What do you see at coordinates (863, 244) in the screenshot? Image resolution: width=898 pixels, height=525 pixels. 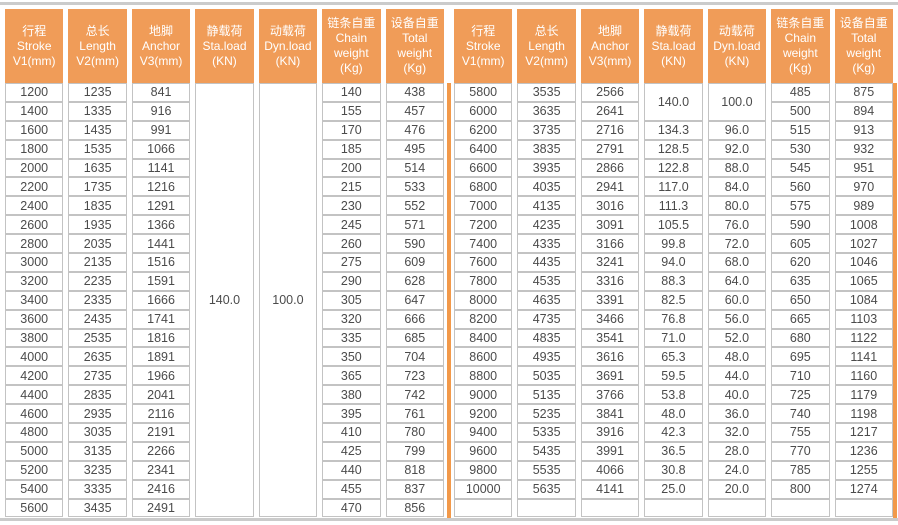 I see `table-cell: 1027` at bounding box center [863, 244].